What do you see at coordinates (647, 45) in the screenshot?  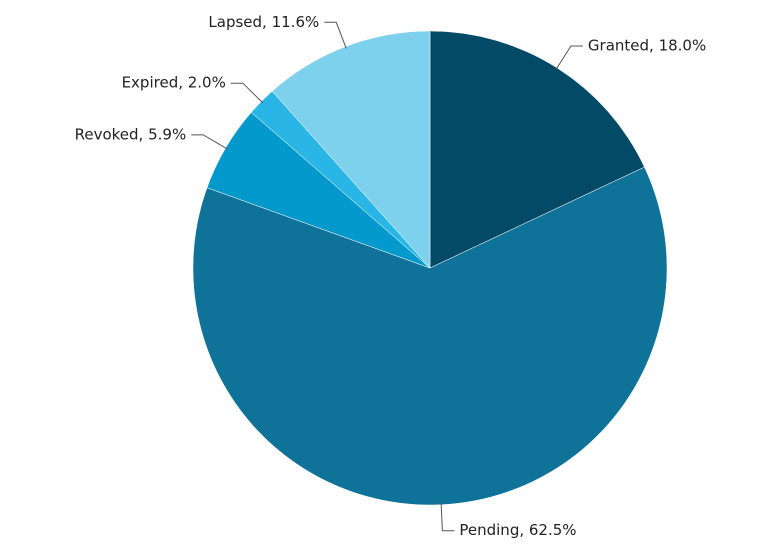 I see `data-label: Granted, 18.0%` at bounding box center [647, 45].